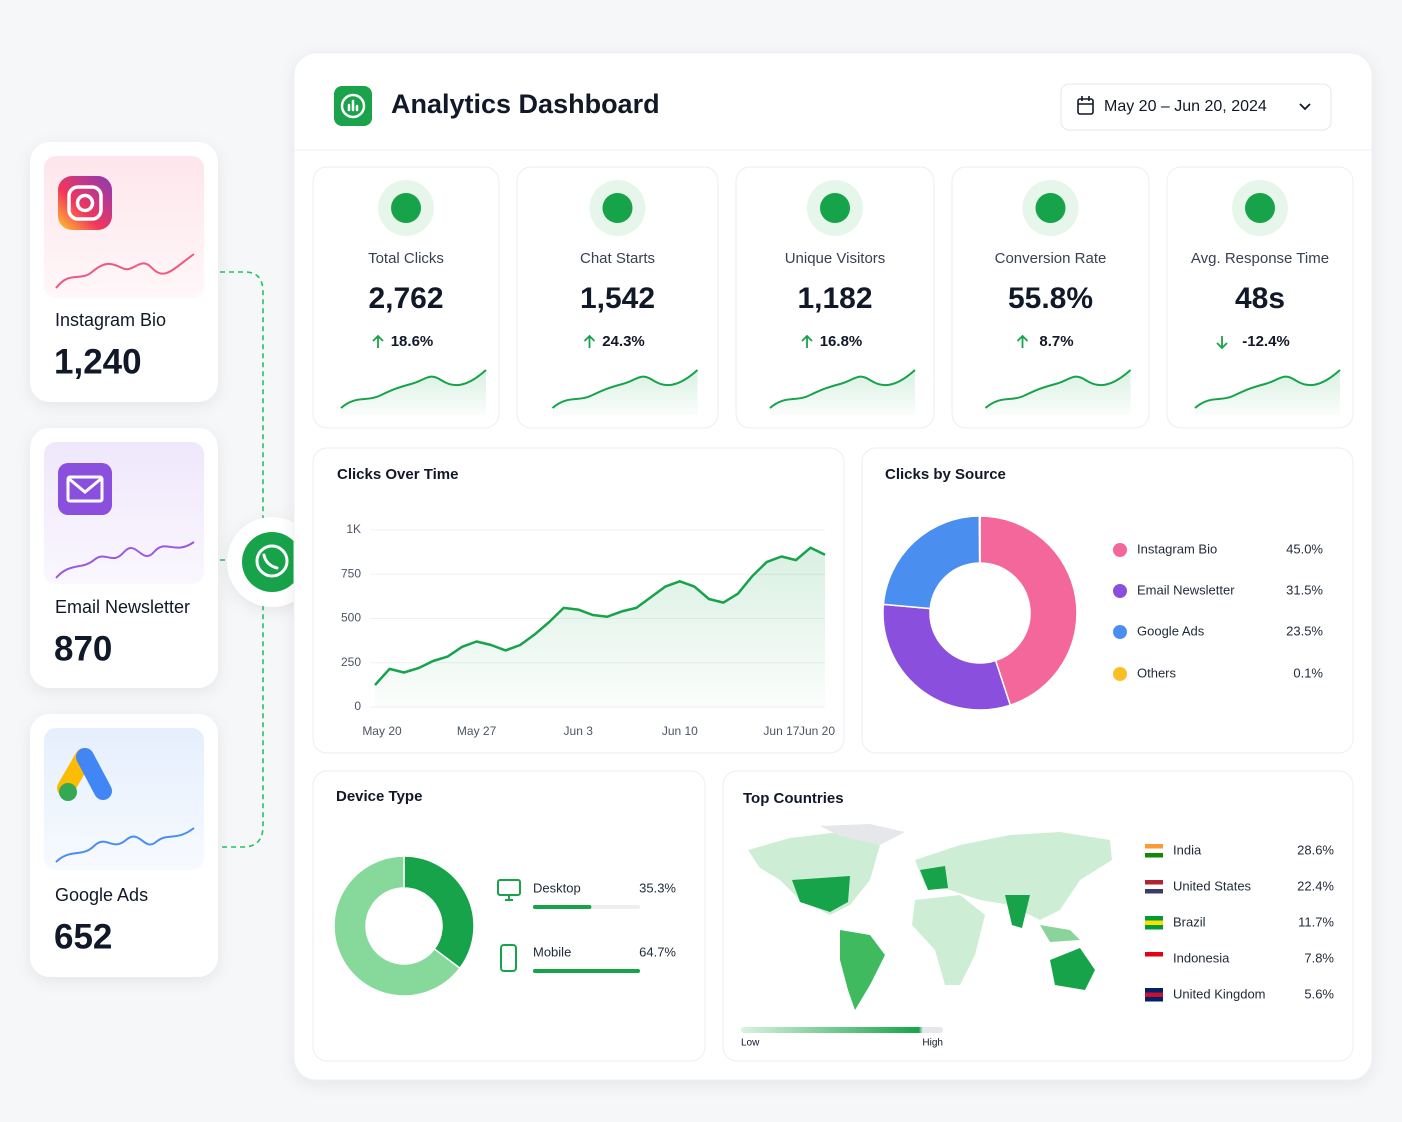 Image resolution: width=1402 pixels, height=1122 pixels. What do you see at coordinates (406, 258) in the screenshot?
I see `kpi-label: Total Clicks` at bounding box center [406, 258].